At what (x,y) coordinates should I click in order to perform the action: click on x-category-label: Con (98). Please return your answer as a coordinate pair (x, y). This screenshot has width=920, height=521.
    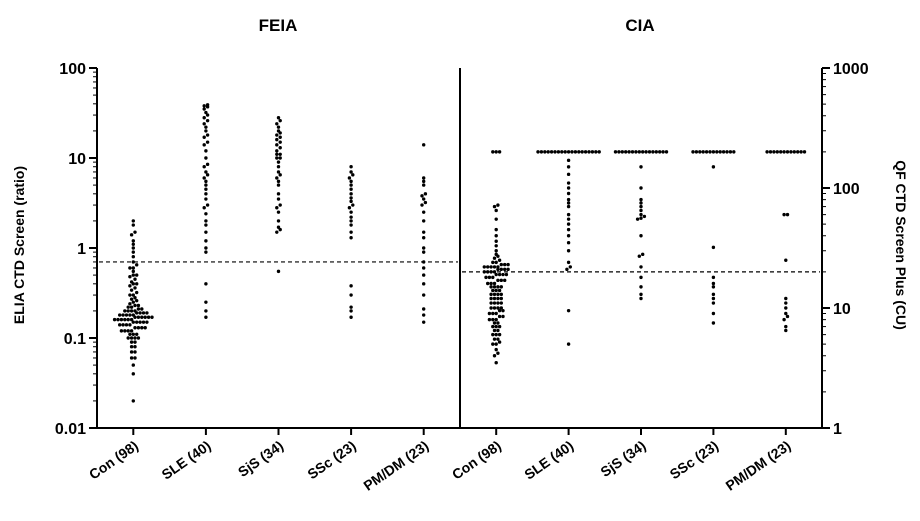
    Looking at the image, I should click on (476, 459).